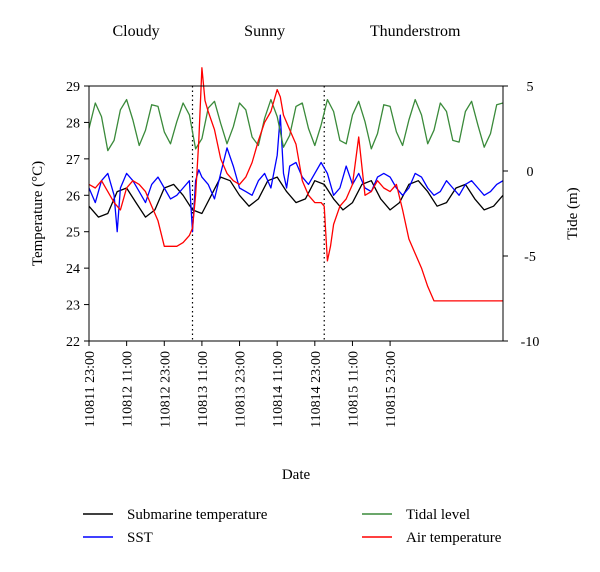 This screenshot has height=572, width=600. Describe the element at coordinates (353, 389) in the screenshot. I see `x-tick-label-7: 110815 11:00` at that location.